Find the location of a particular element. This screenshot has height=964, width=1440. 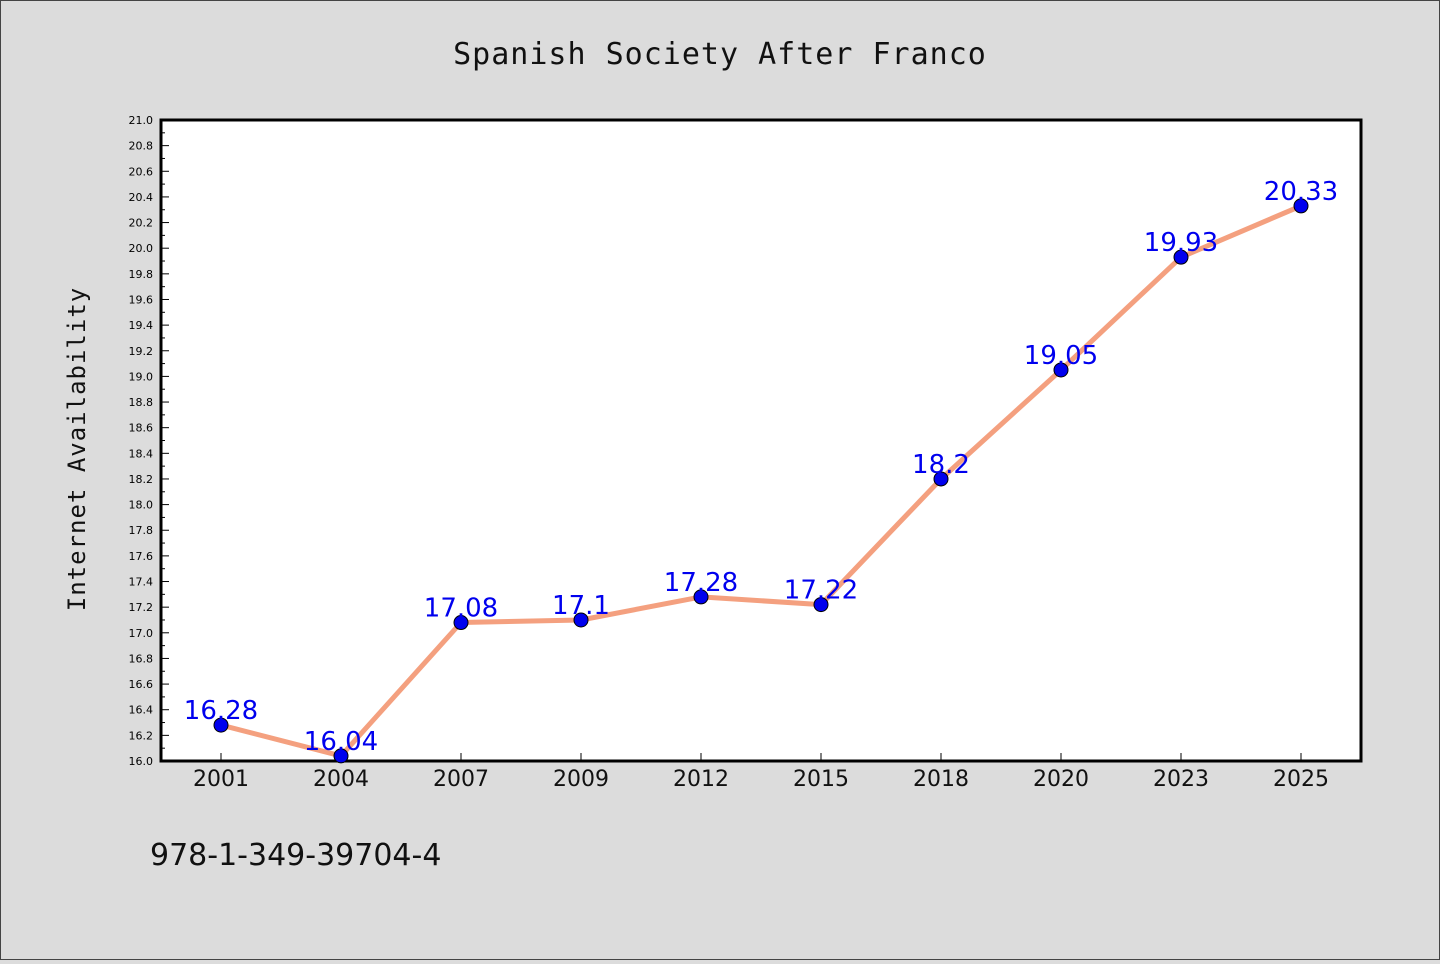

y-tick-label: 20.8 is located at coordinates (141, 146).